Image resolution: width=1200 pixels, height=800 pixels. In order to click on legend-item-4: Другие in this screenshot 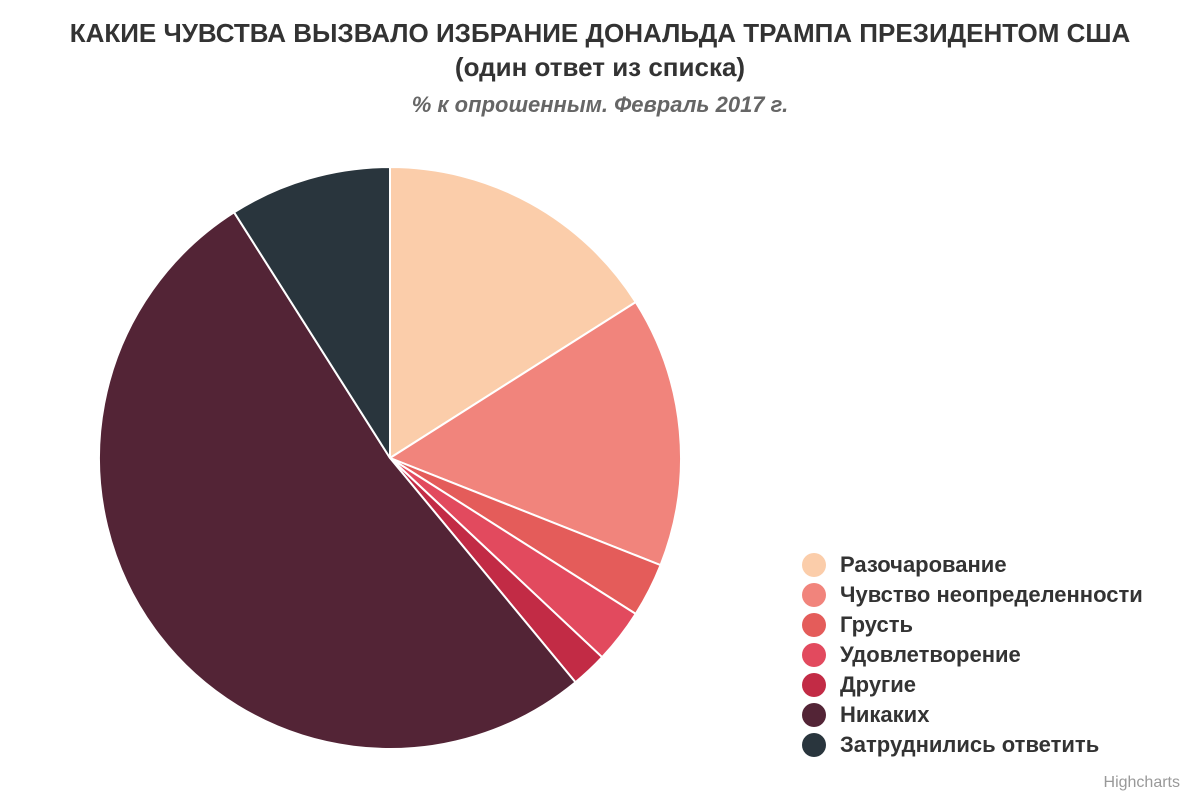, I will do `click(972, 685)`.